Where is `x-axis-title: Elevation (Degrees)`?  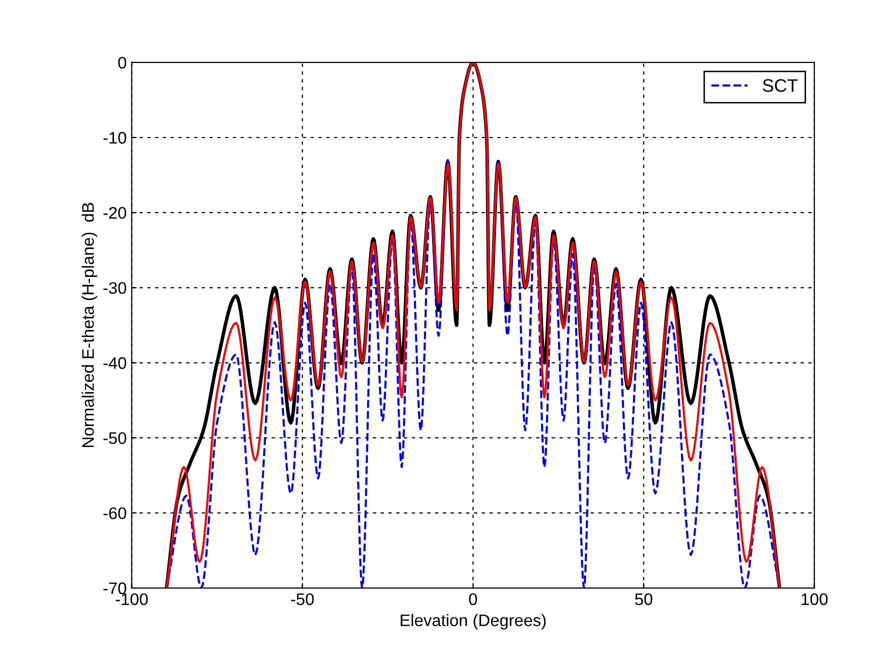
x-axis-title: Elevation (Degrees) is located at coordinates (473, 622).